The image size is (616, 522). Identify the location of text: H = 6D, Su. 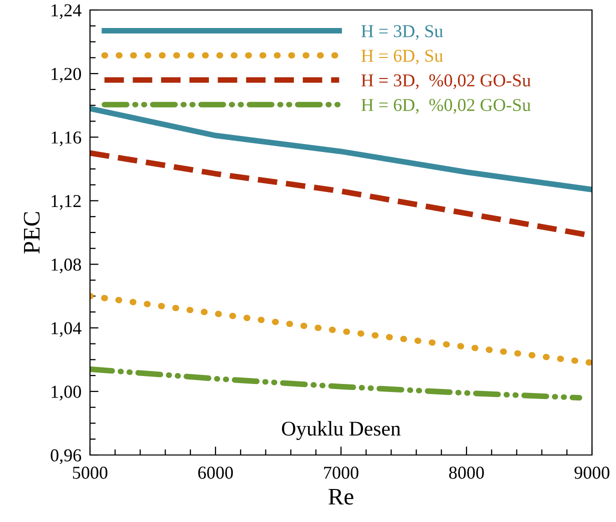
(402, 57).